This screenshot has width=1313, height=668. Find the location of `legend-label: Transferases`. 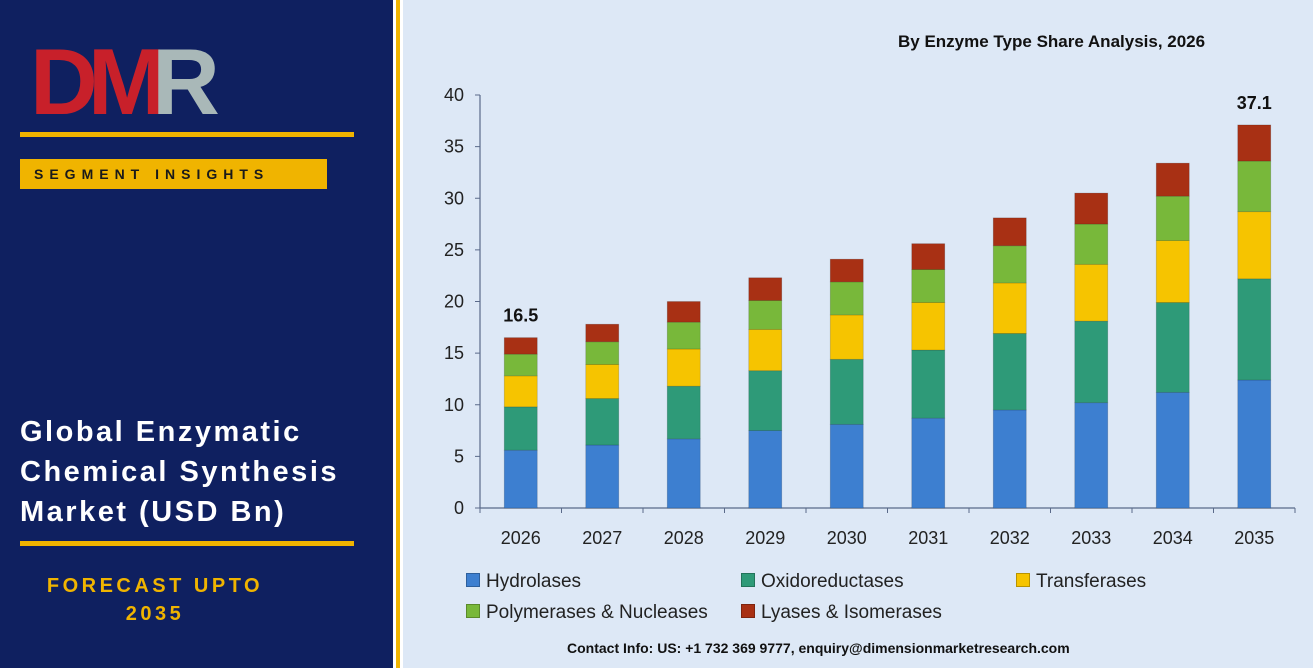

legend-label: Transferases is located at coordinates (1091, 581).